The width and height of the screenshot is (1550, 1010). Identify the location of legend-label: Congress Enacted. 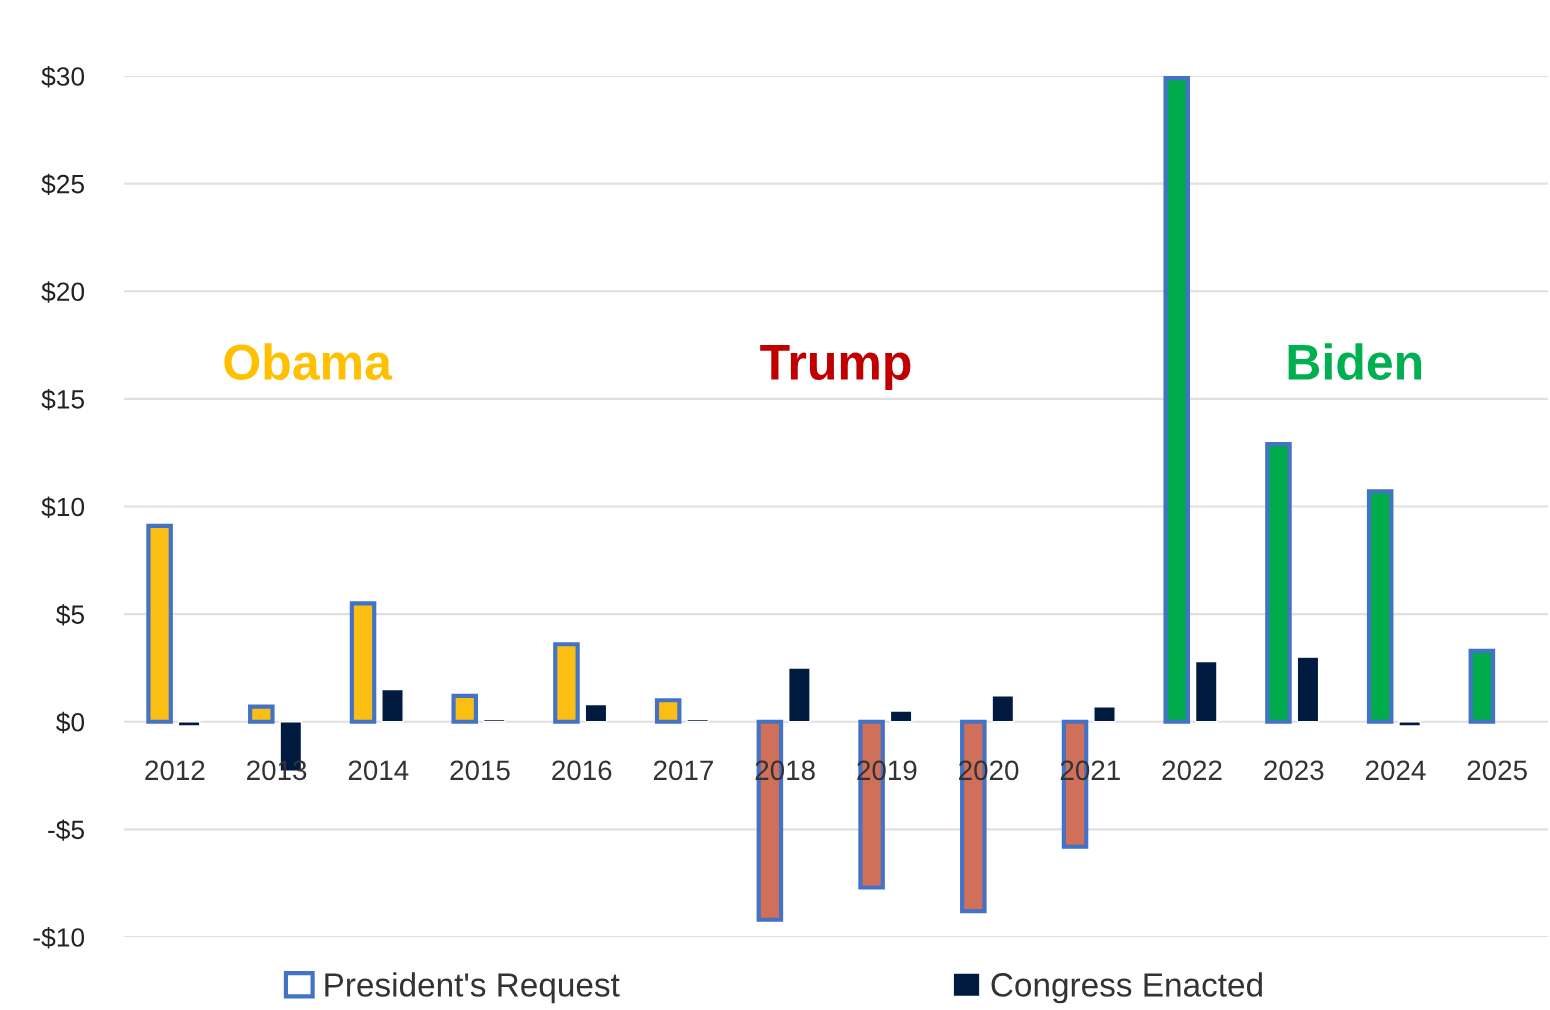
(1126, 988).